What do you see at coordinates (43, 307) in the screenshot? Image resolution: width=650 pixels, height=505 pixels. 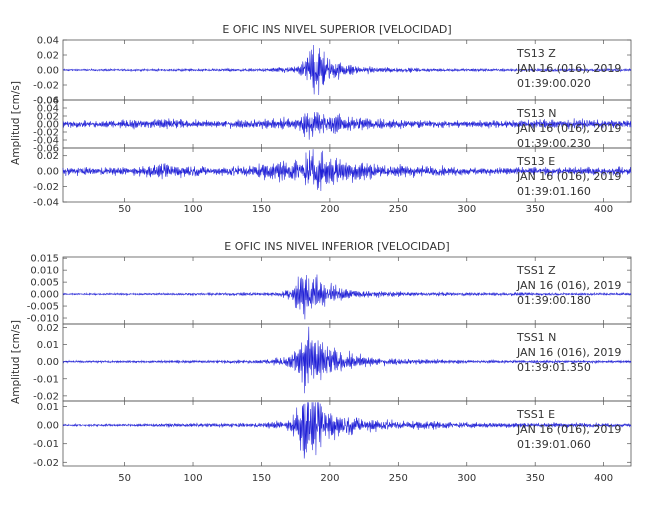 I see `y-tick-label: -0.005` at bounding box center [43, 307].